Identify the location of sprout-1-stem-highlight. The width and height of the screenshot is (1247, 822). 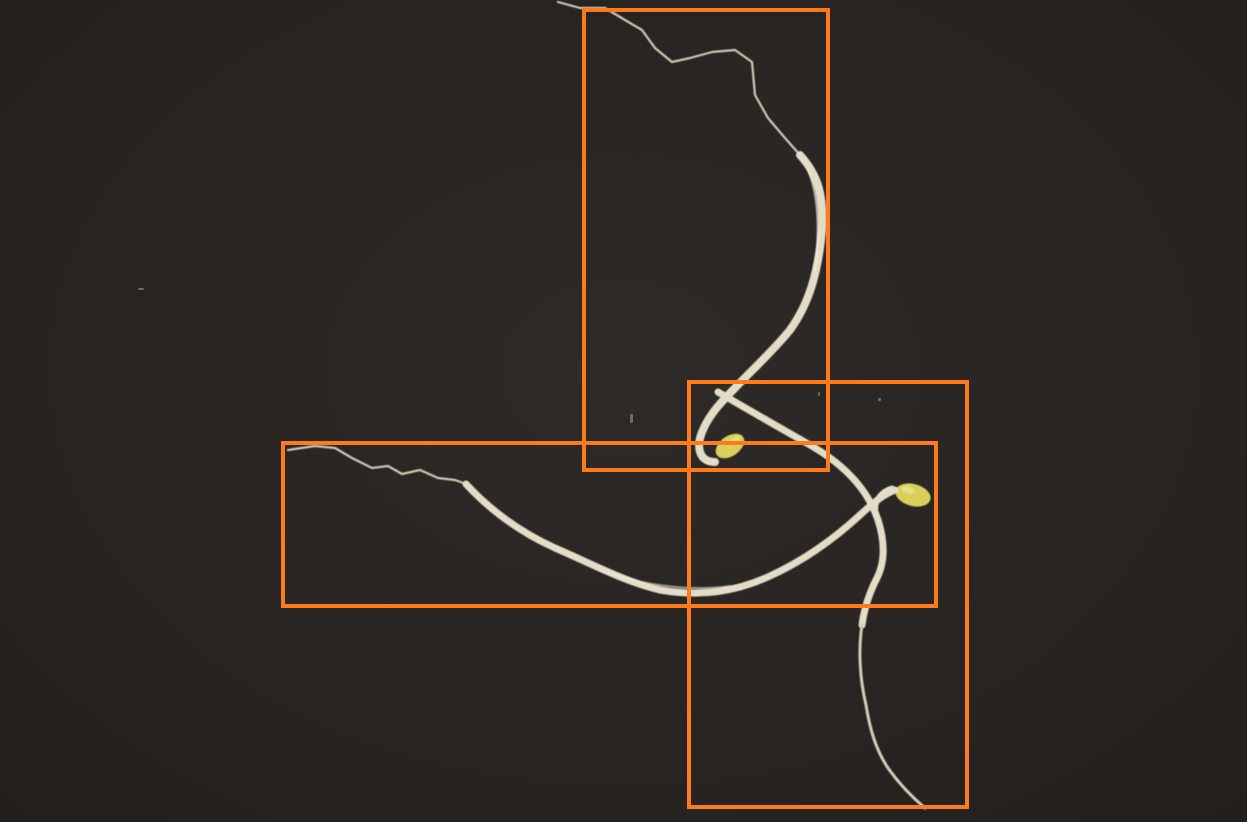
(813, 220).